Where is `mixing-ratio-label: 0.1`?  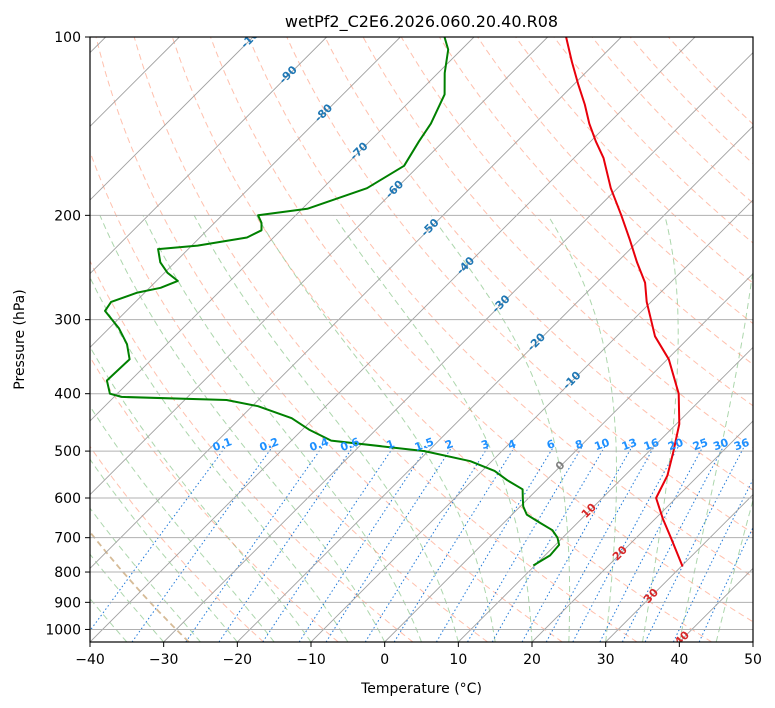
mixing-ratio-label: 0.1 is located at coordinates (222, 444).